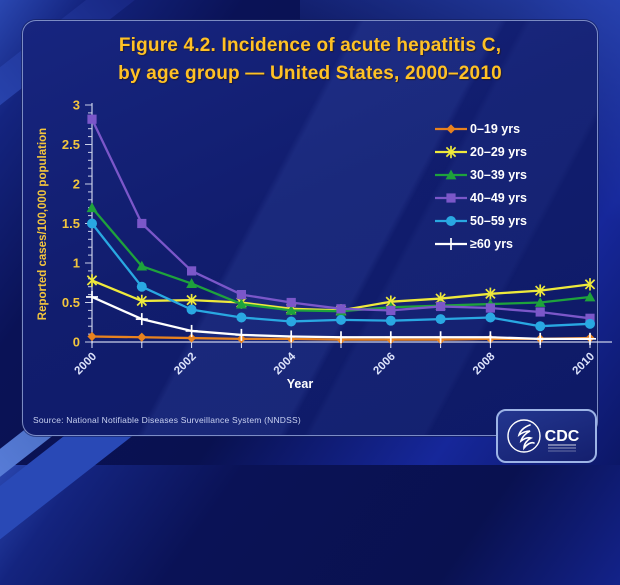 The image size is (620, 585). I want to click on diamond-legend-marker-icon, so click(451, 128).